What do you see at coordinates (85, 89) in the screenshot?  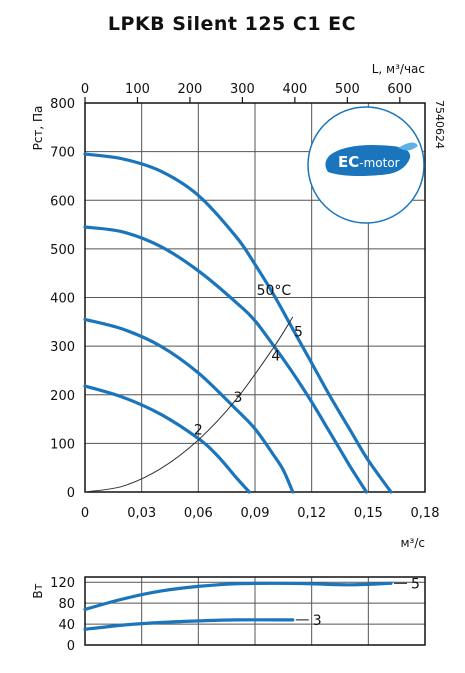 I see `x2-tick-label: 0` at bounding box center [85, 89].